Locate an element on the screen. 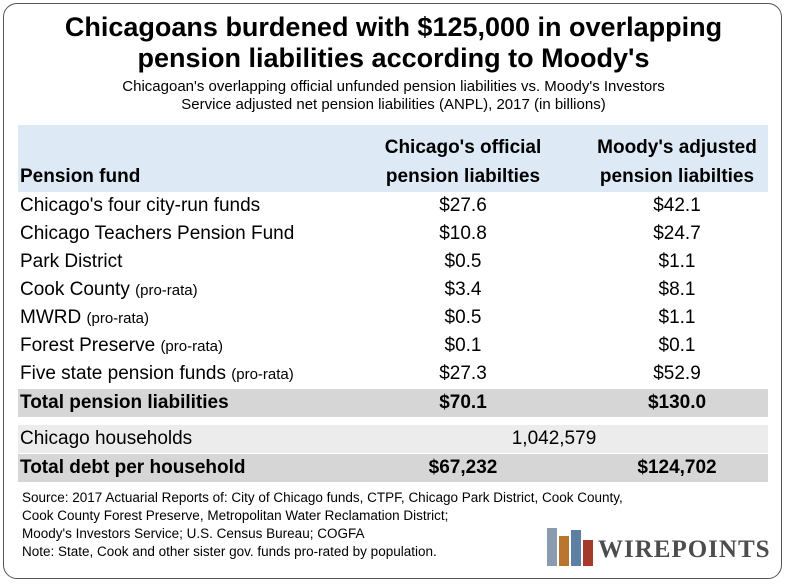 This screenshot has width=787, height=584. total-moody: $130.0 is located at coordinates (677, 402).